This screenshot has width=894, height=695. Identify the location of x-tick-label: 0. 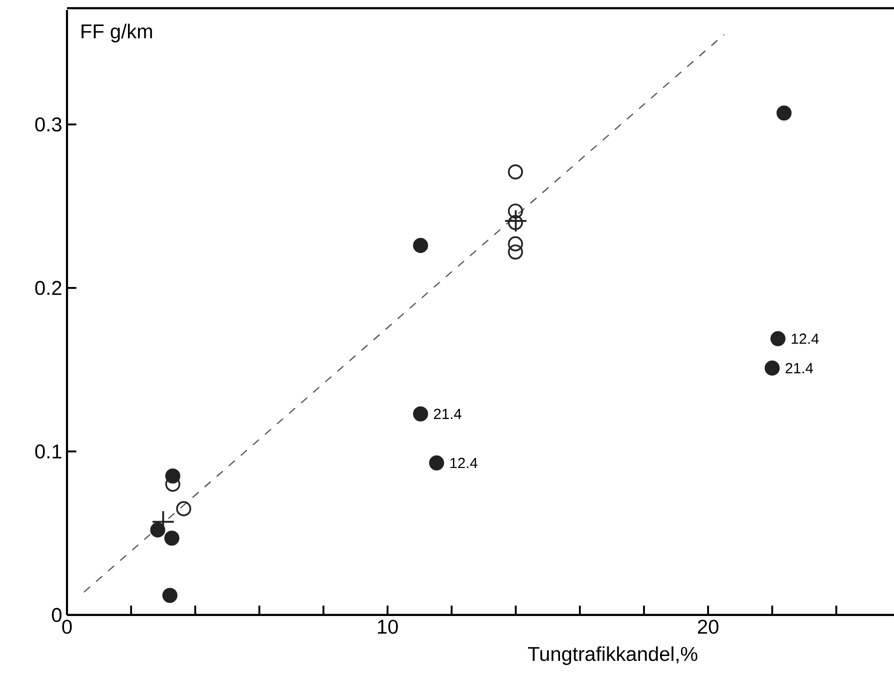
(67, 627).